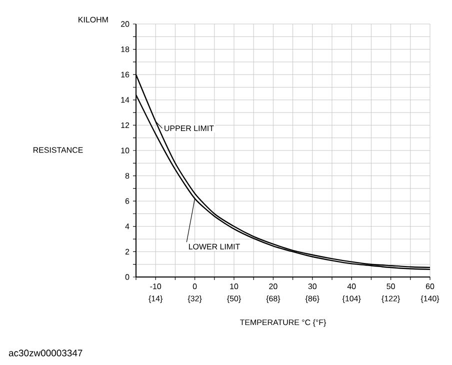 The image size is (452, 365). What do you see at coordinates (45, 353) in the screenshot?
I see `text: ac30zw00003347` at bounding box center [45, 353].